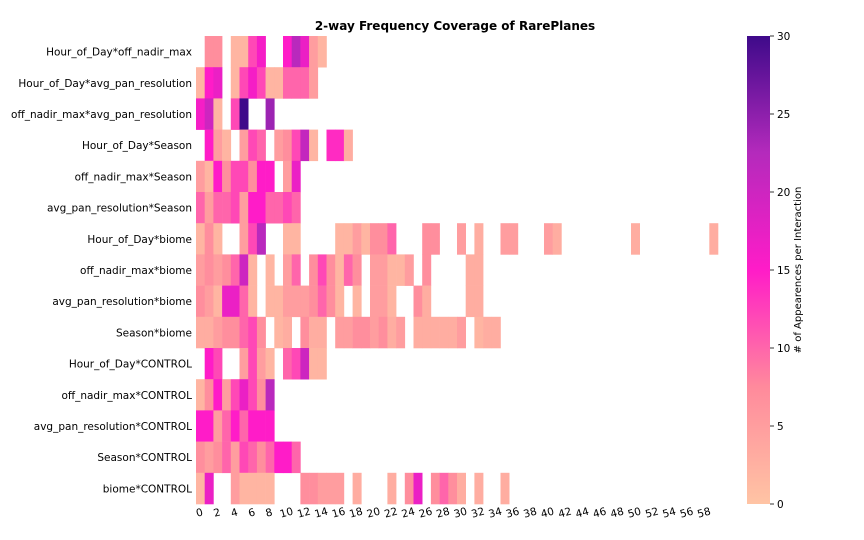 The width and height of the screenshot is (864, 540). I want to click on row-label: Hour_of_Day*CONTROL, so click(130, 365).